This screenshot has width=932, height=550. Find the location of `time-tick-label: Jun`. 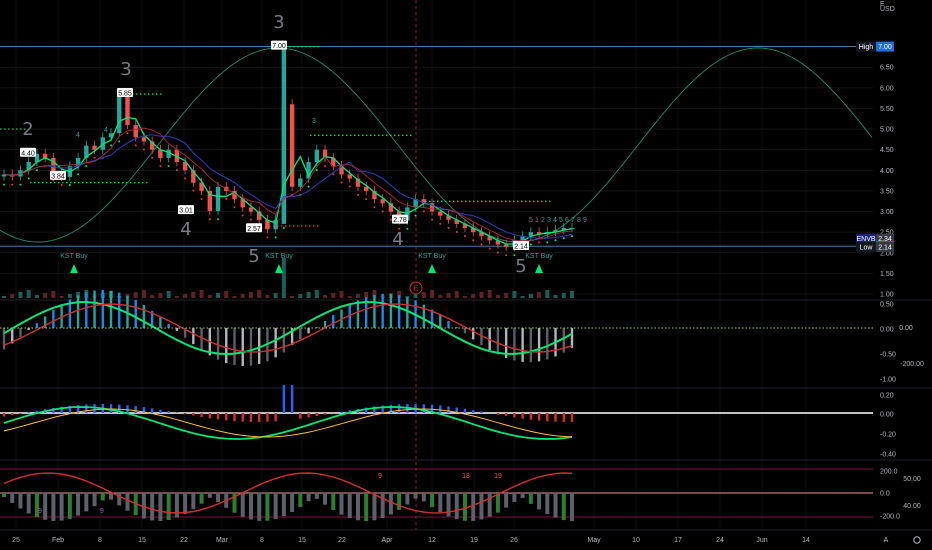

time-tick-label: Jun is located at coordinates (761, 540).